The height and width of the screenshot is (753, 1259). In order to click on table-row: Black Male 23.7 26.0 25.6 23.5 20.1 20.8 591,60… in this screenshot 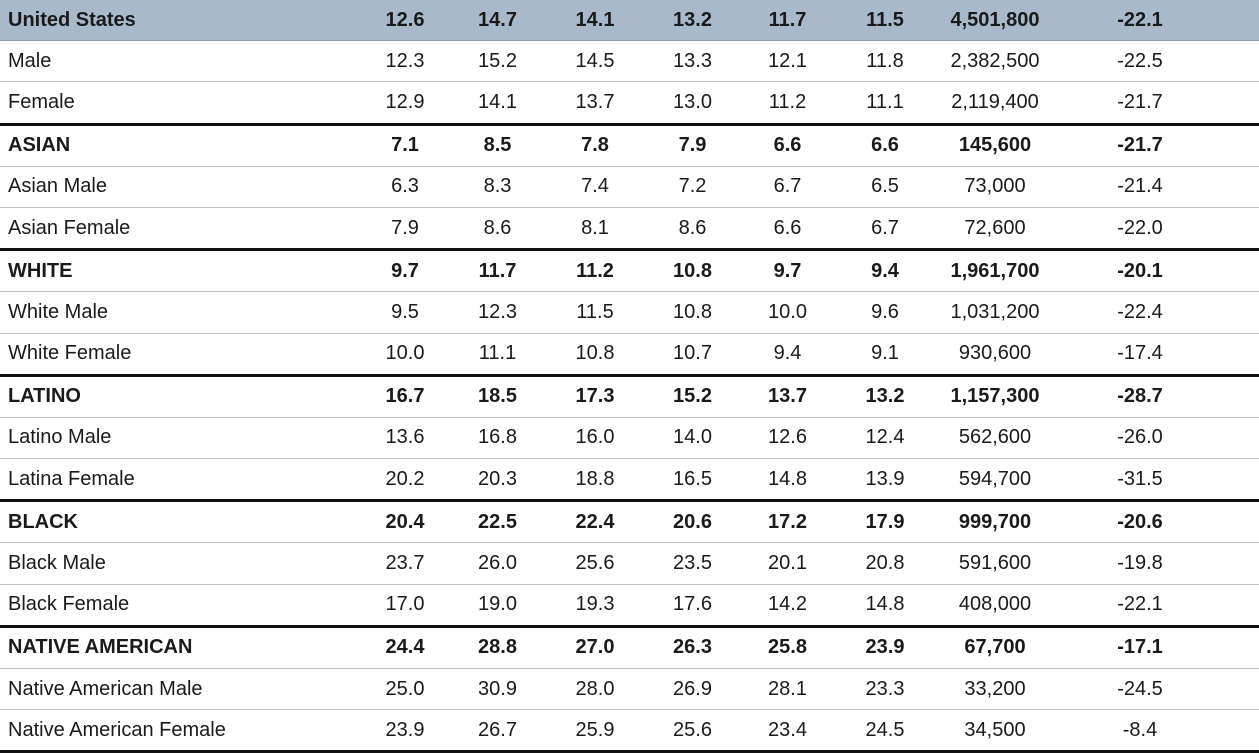, I will do `click(629, 563)`.